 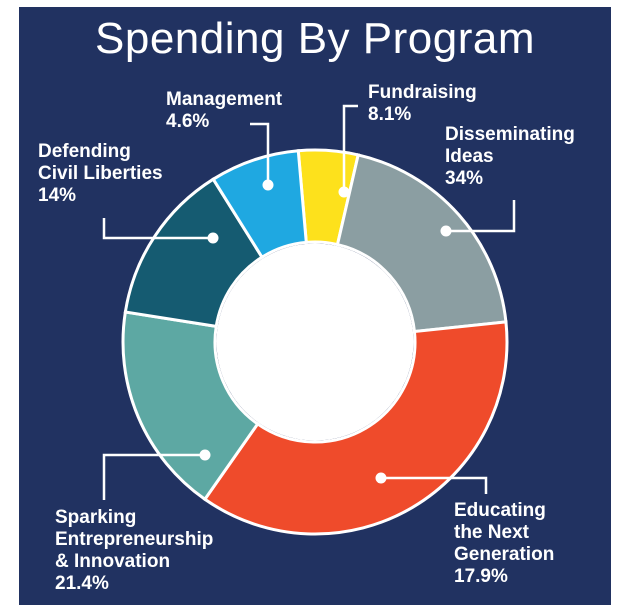 I want to click on label-management: Management 4.6%, so click(x=224, y=111).